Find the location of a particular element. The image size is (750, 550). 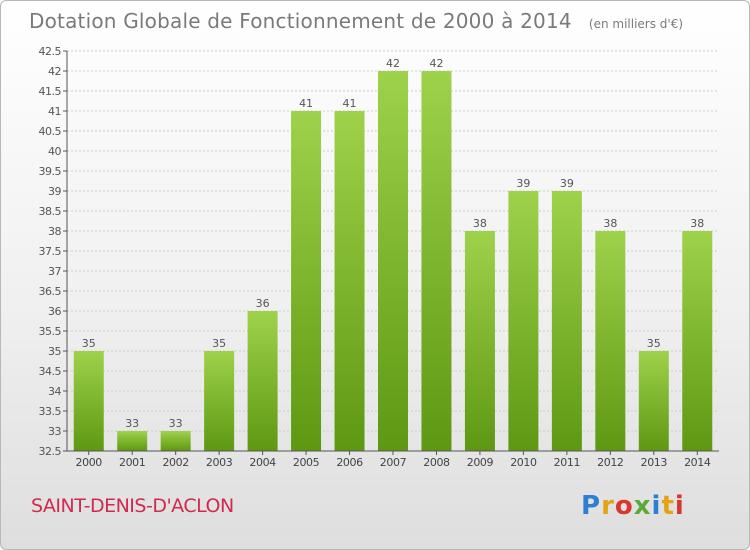

x-tick-label: 2013 is located at coordinates (654, 462).